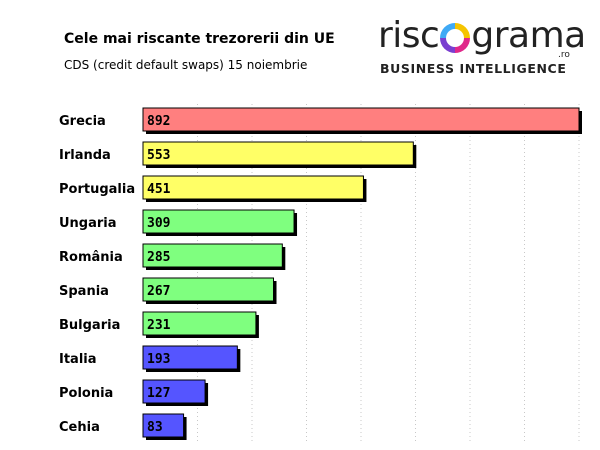  What do you see at coordinates (88, 223) in the screenshot?
I see `category-label: Ungaria` at bounding box center [88, 223].